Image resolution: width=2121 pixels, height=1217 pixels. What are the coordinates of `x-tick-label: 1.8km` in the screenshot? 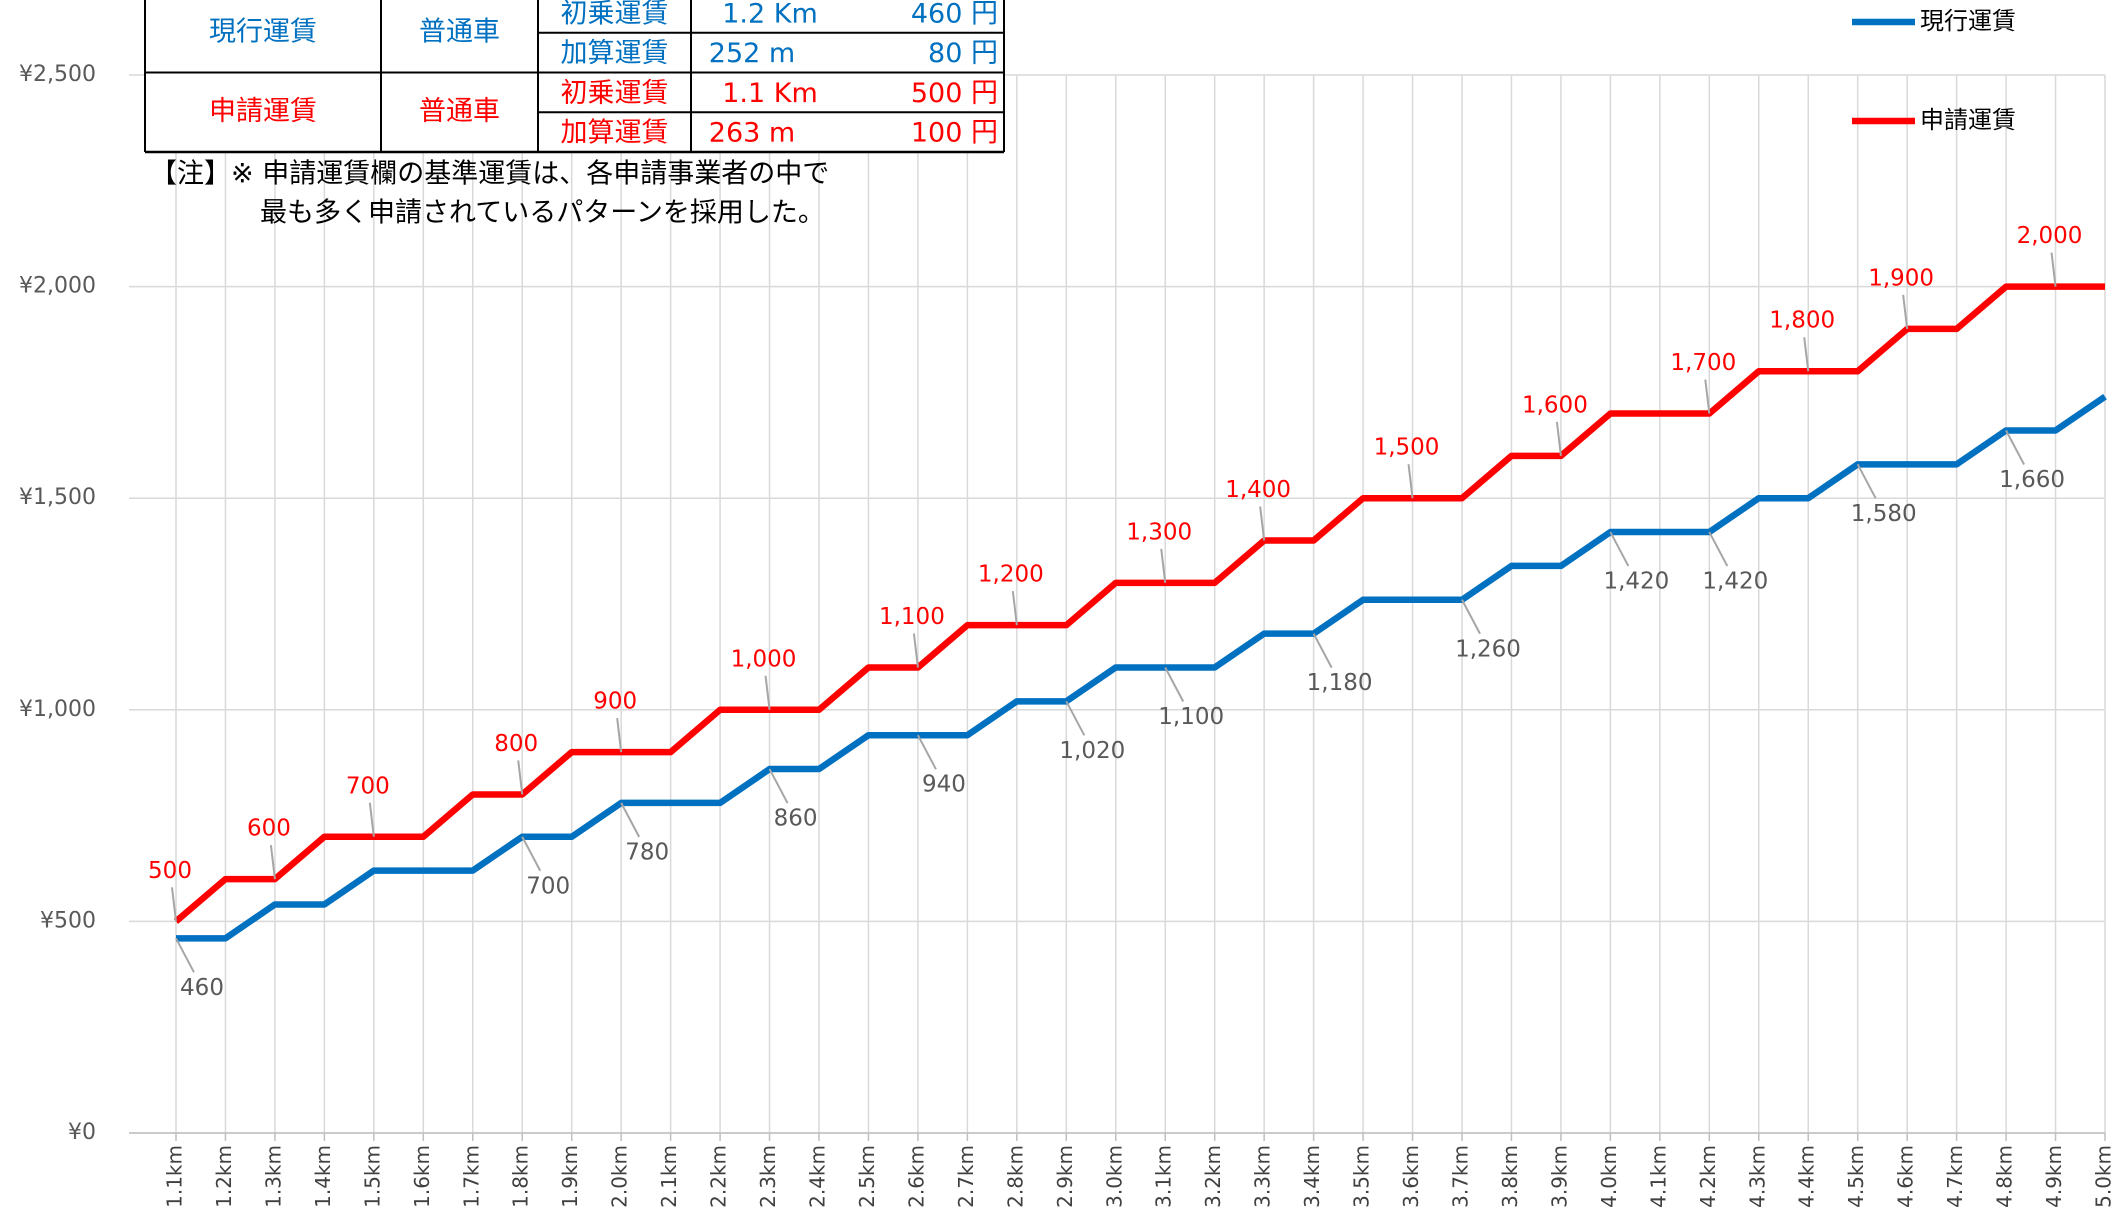 It's located at (521, 1176).